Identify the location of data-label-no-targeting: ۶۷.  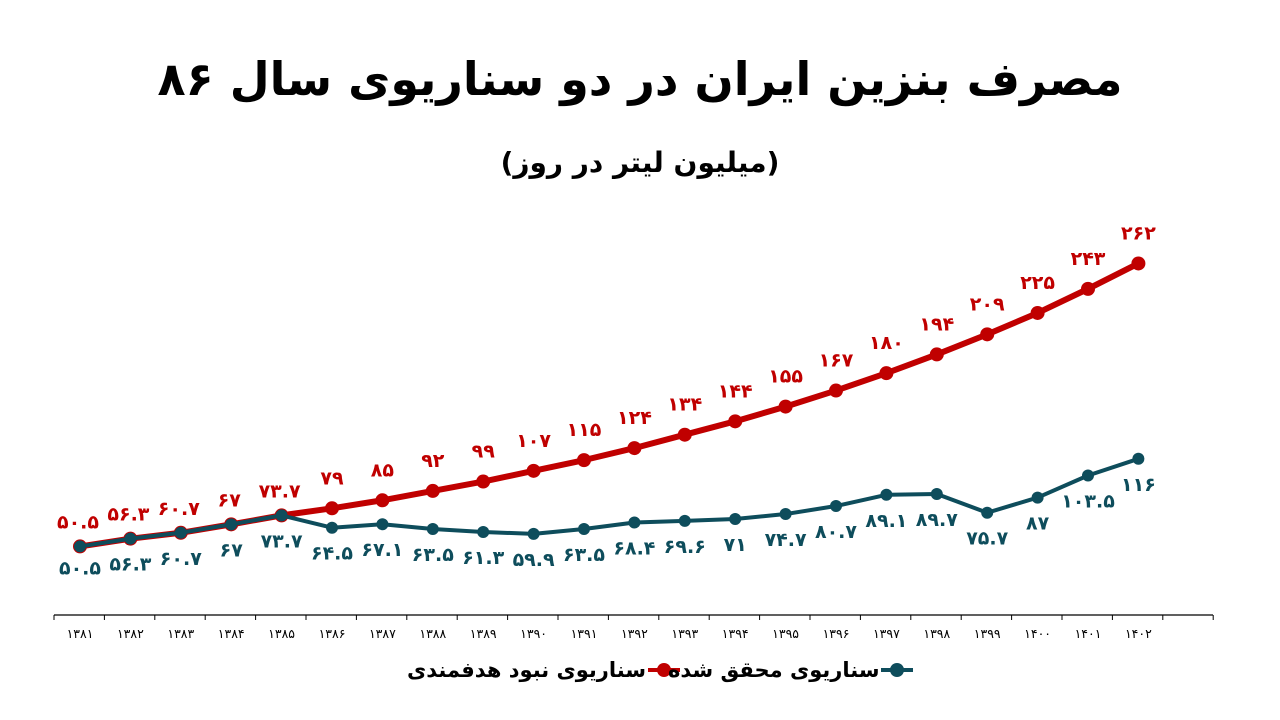
(230, 500).